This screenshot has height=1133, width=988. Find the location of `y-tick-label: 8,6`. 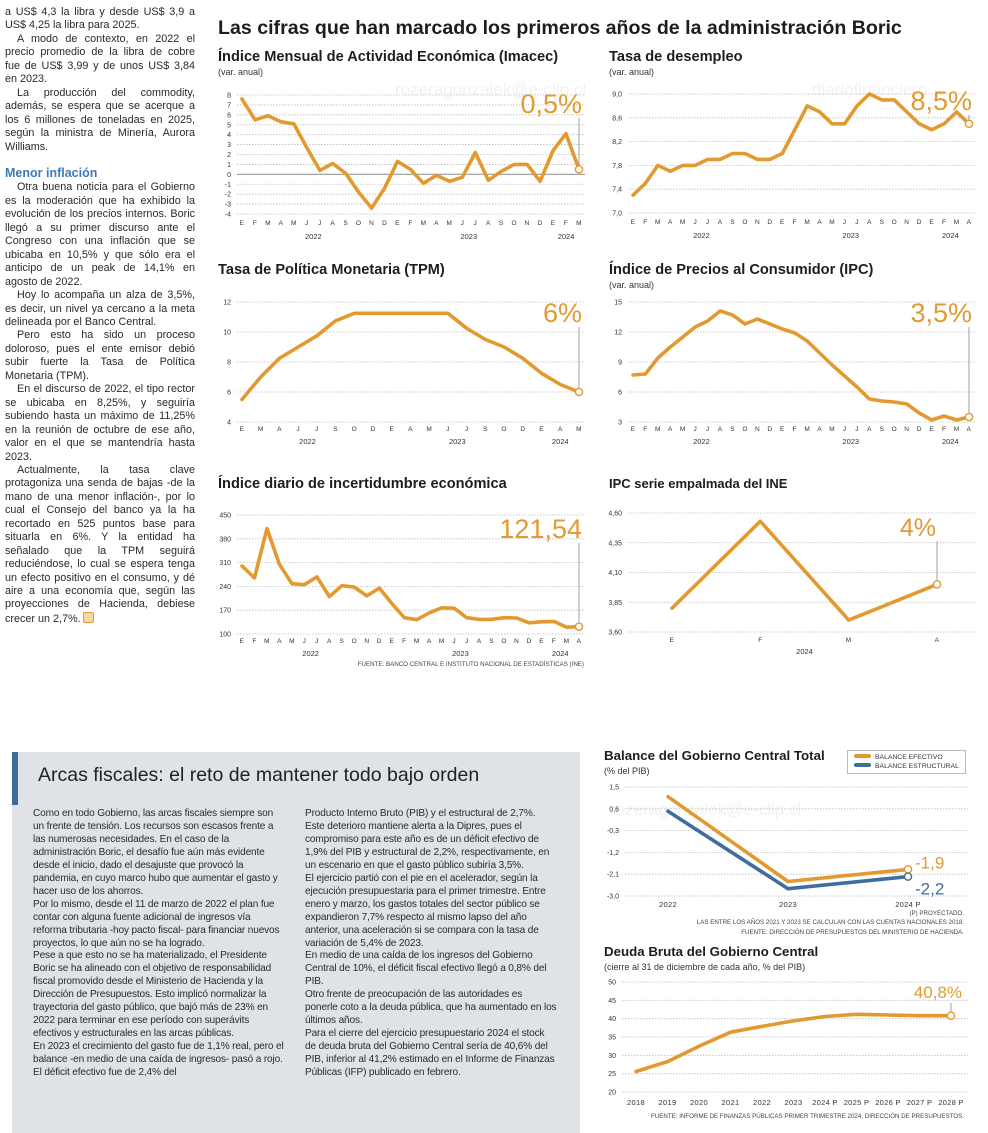

y-tick-label: 8,6 is located at coordinates (617, 118).